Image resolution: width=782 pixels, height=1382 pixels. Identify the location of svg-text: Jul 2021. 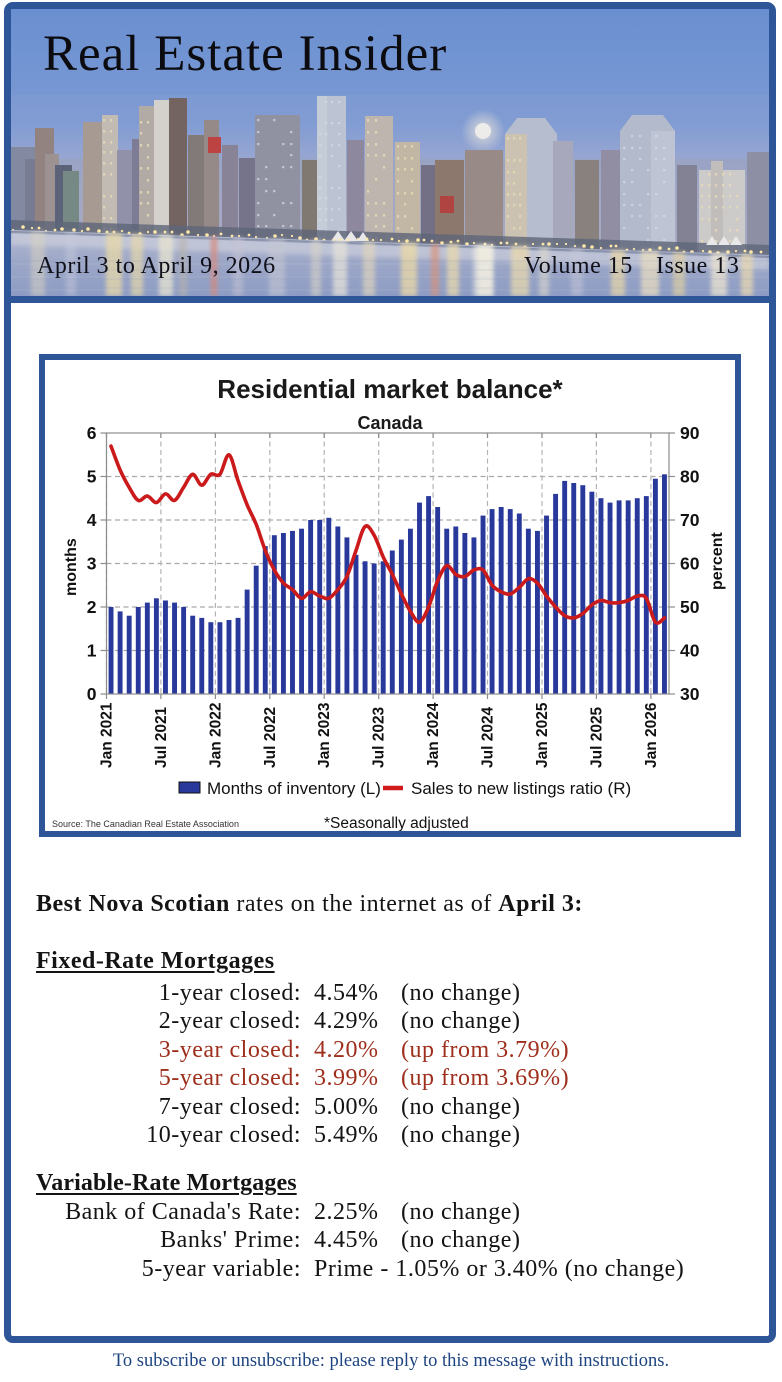
(161, 737).